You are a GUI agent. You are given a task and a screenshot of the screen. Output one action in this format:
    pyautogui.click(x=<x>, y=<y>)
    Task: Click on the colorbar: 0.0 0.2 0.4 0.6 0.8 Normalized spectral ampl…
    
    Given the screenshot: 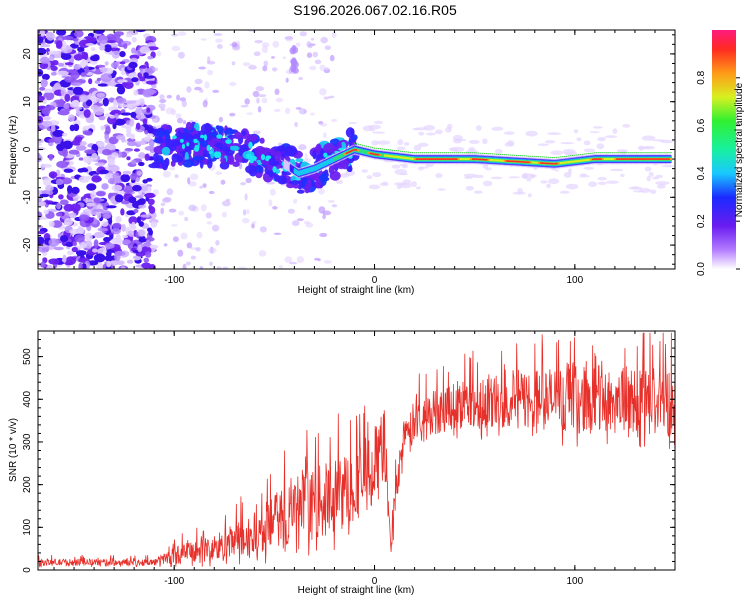 What is the action you would take?
    pyautogui.click(x=720, y=153)
    